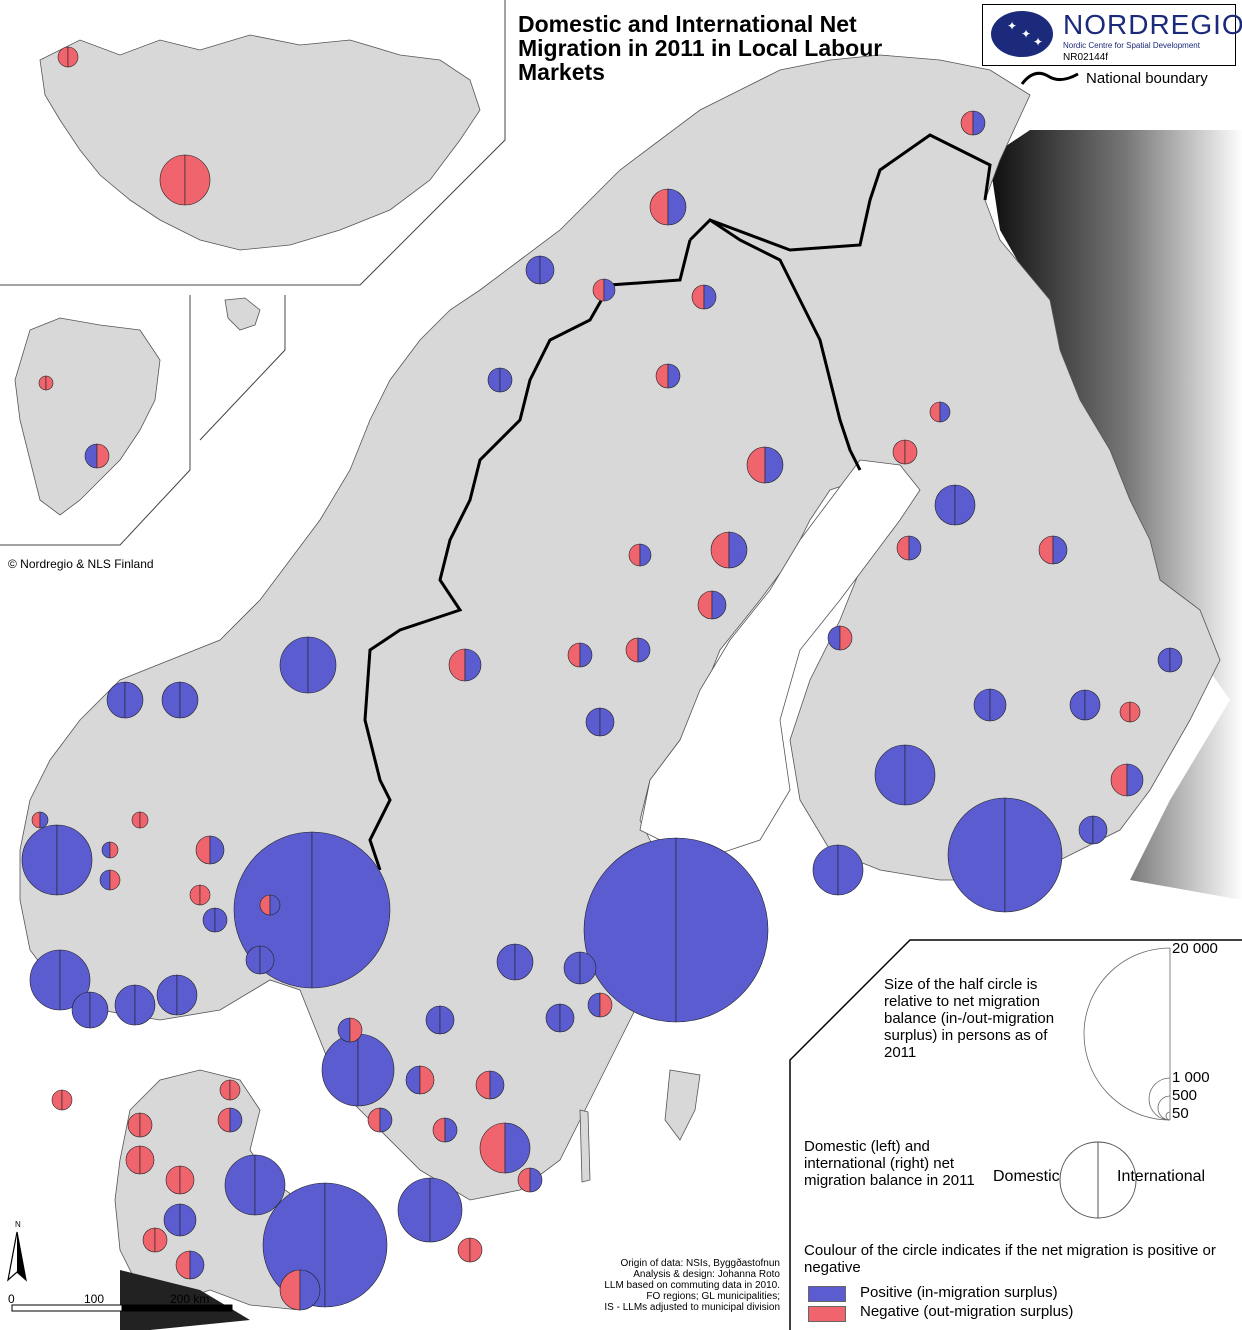  Describe the element at coordinates (17, 1256) in the screenshot. I see `north-arrow-icon` at that location.